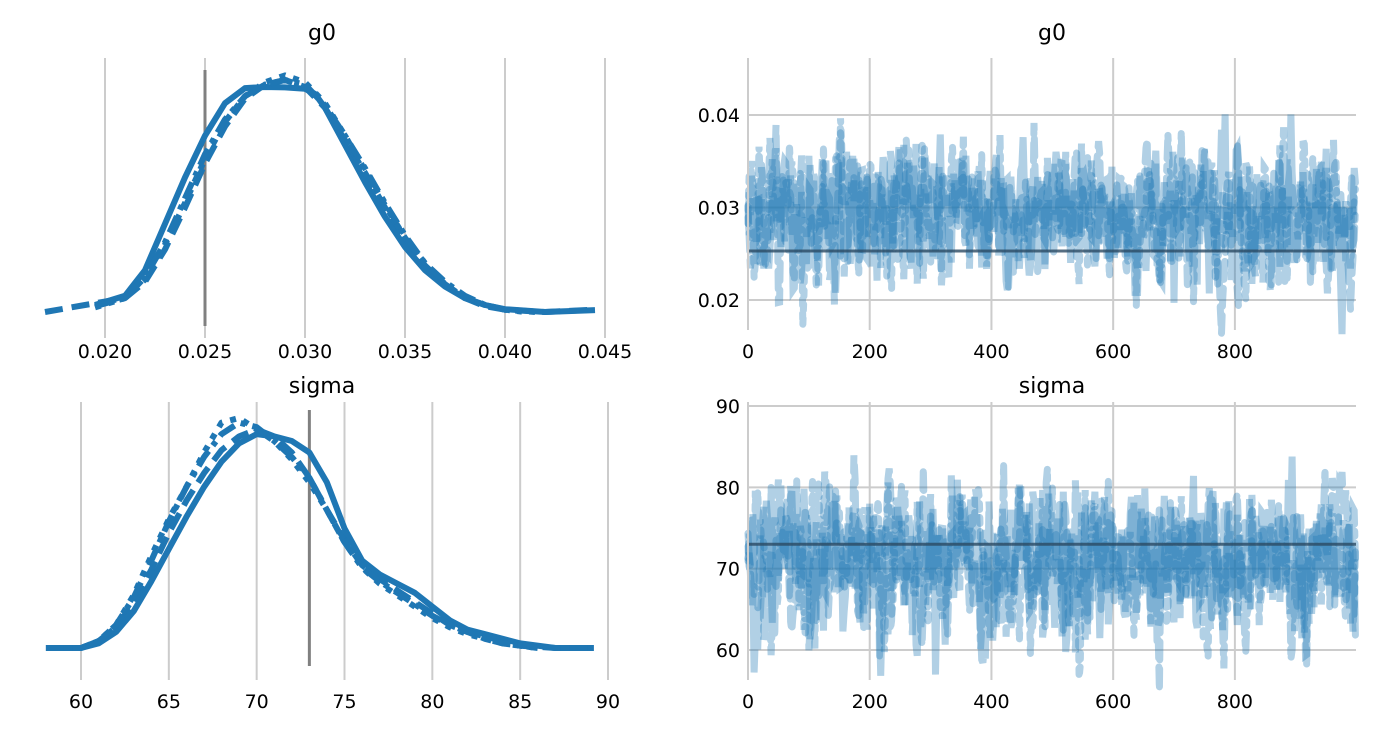  I want to click on x-tick-label: 0.025, so click(205, 352).